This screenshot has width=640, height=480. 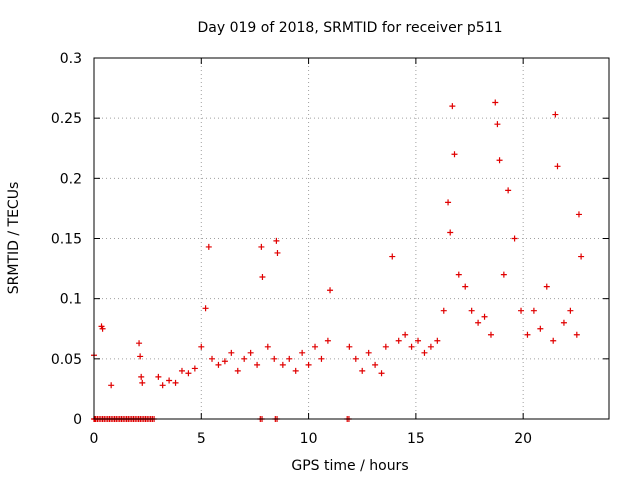 What do you see at coordinates (66, 360) in the screenshot?
I see `y-tick-label: 0.05` at bounding box center [66, 360].